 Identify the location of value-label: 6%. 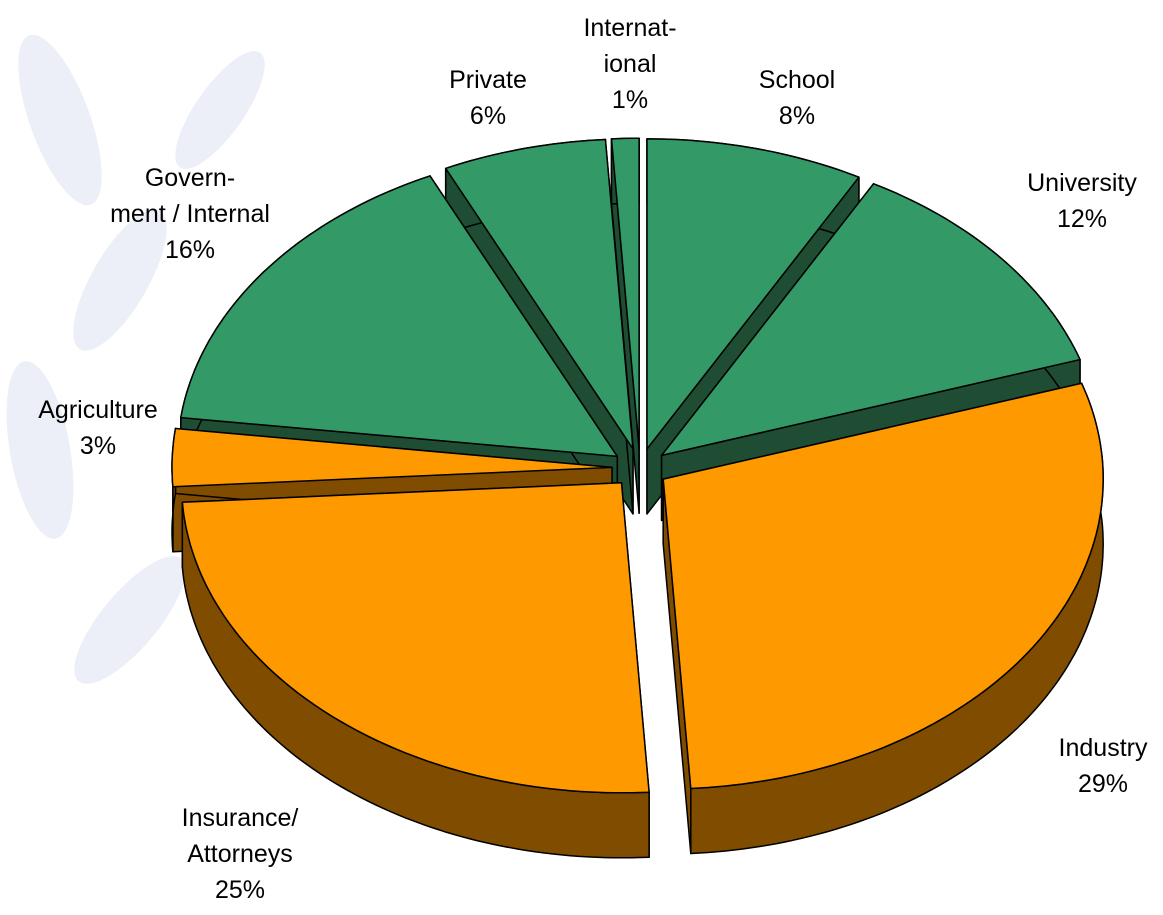
(488, 116).